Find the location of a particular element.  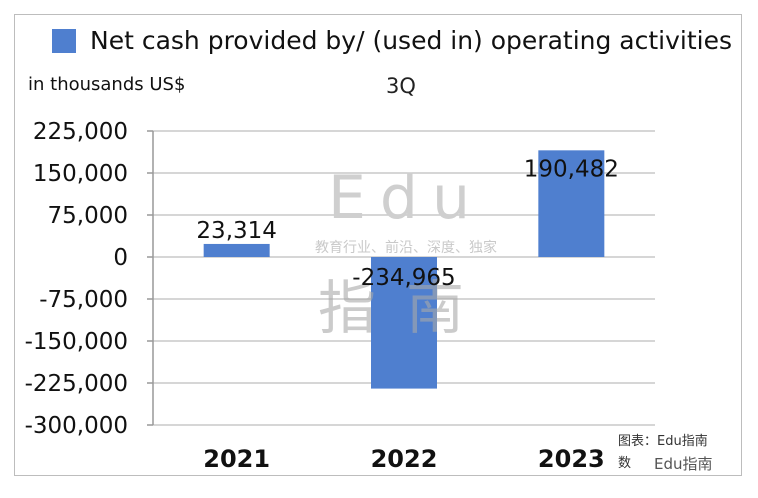

bar-2021 is located at coordinates (236, 250).